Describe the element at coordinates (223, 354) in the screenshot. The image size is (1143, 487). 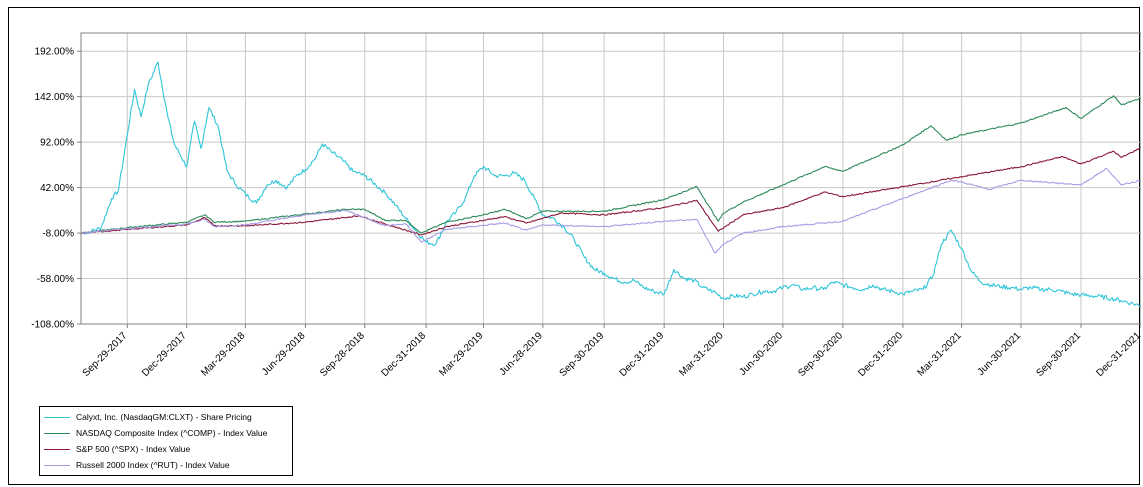
I see `x-tick-label: Mar-29-2018` at that location.